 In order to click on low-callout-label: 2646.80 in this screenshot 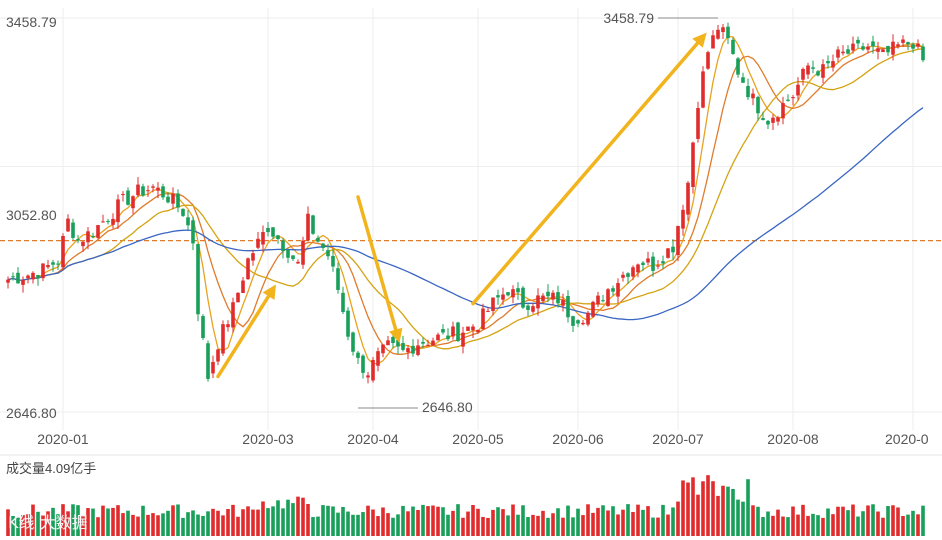, I will do `click(447, 407)`.